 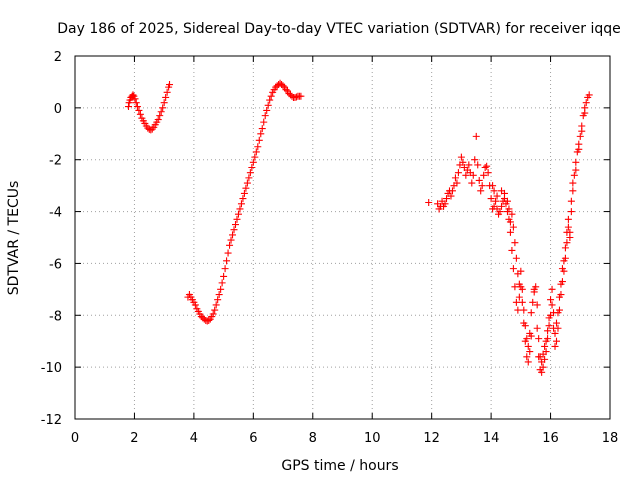 I want to click on x-tick-label: 8, so click(x=313, y=438).